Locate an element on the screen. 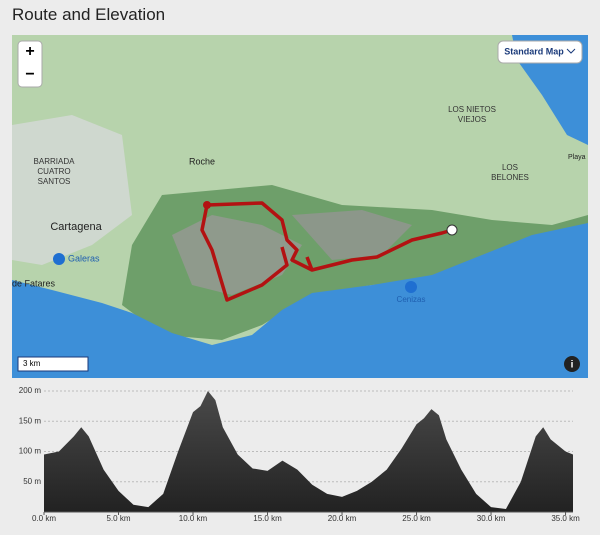 The image size is (600, 535). x-tick-label: 15.0 km is located at coordinates (267, 518).